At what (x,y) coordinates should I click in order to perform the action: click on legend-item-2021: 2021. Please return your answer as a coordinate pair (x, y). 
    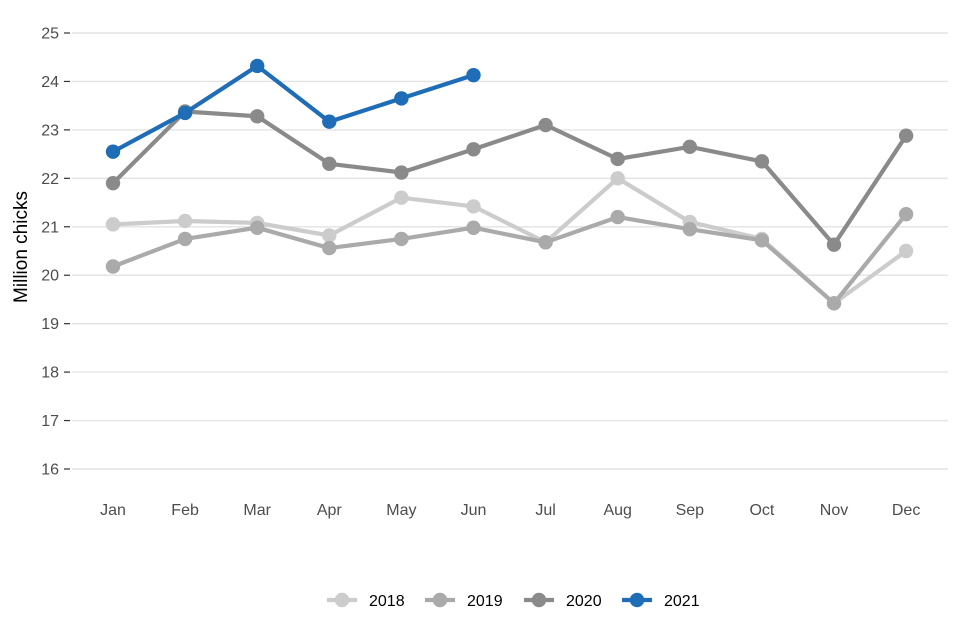
    Looking at the image, I should click on (661, 601).